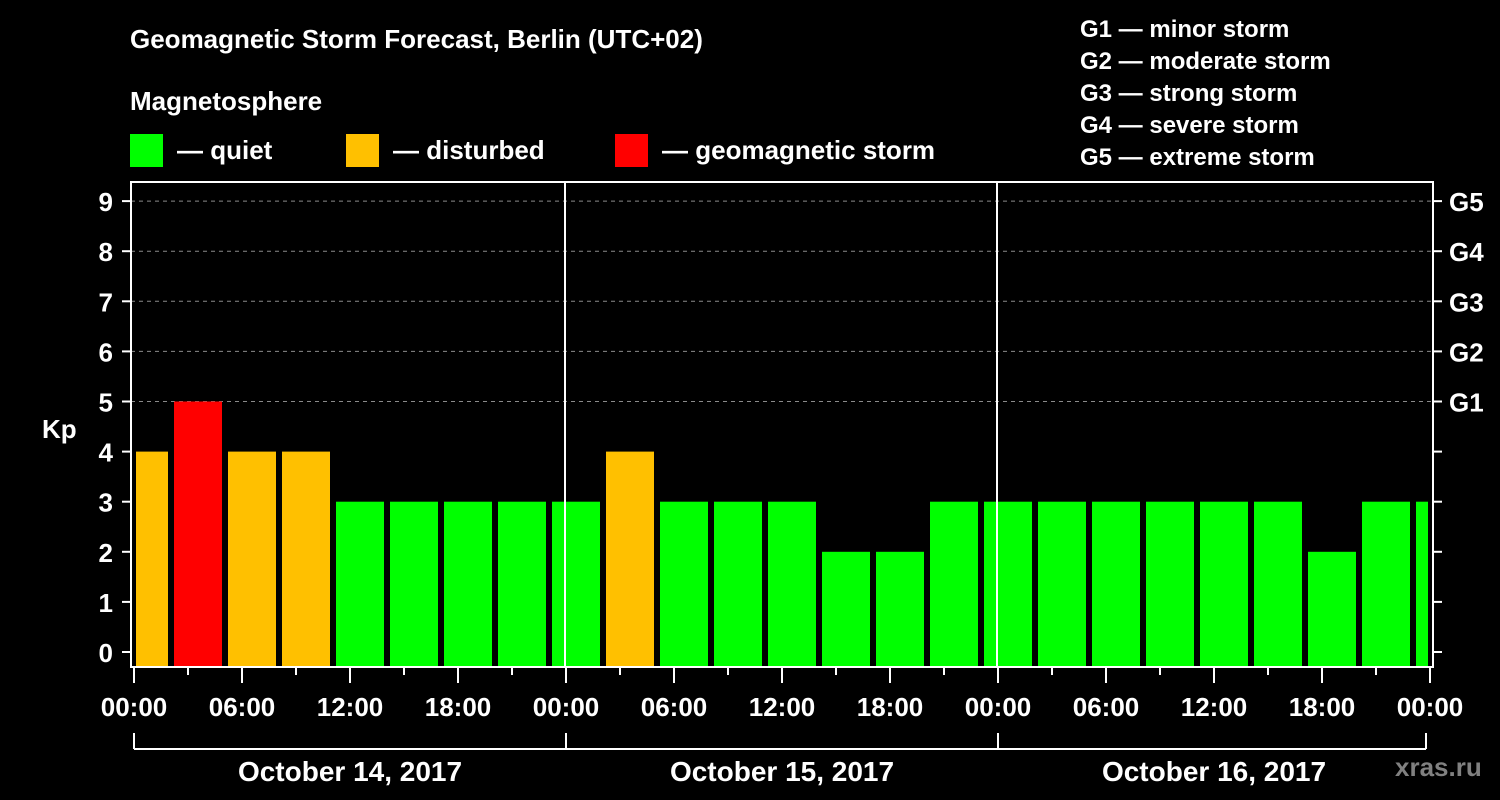 This screenshot has width=1500, height=800. What do you see at coordinates (469, 149) in the screenshot?
I see `legend-label: — disturbed` at bounding box center [469, 149].